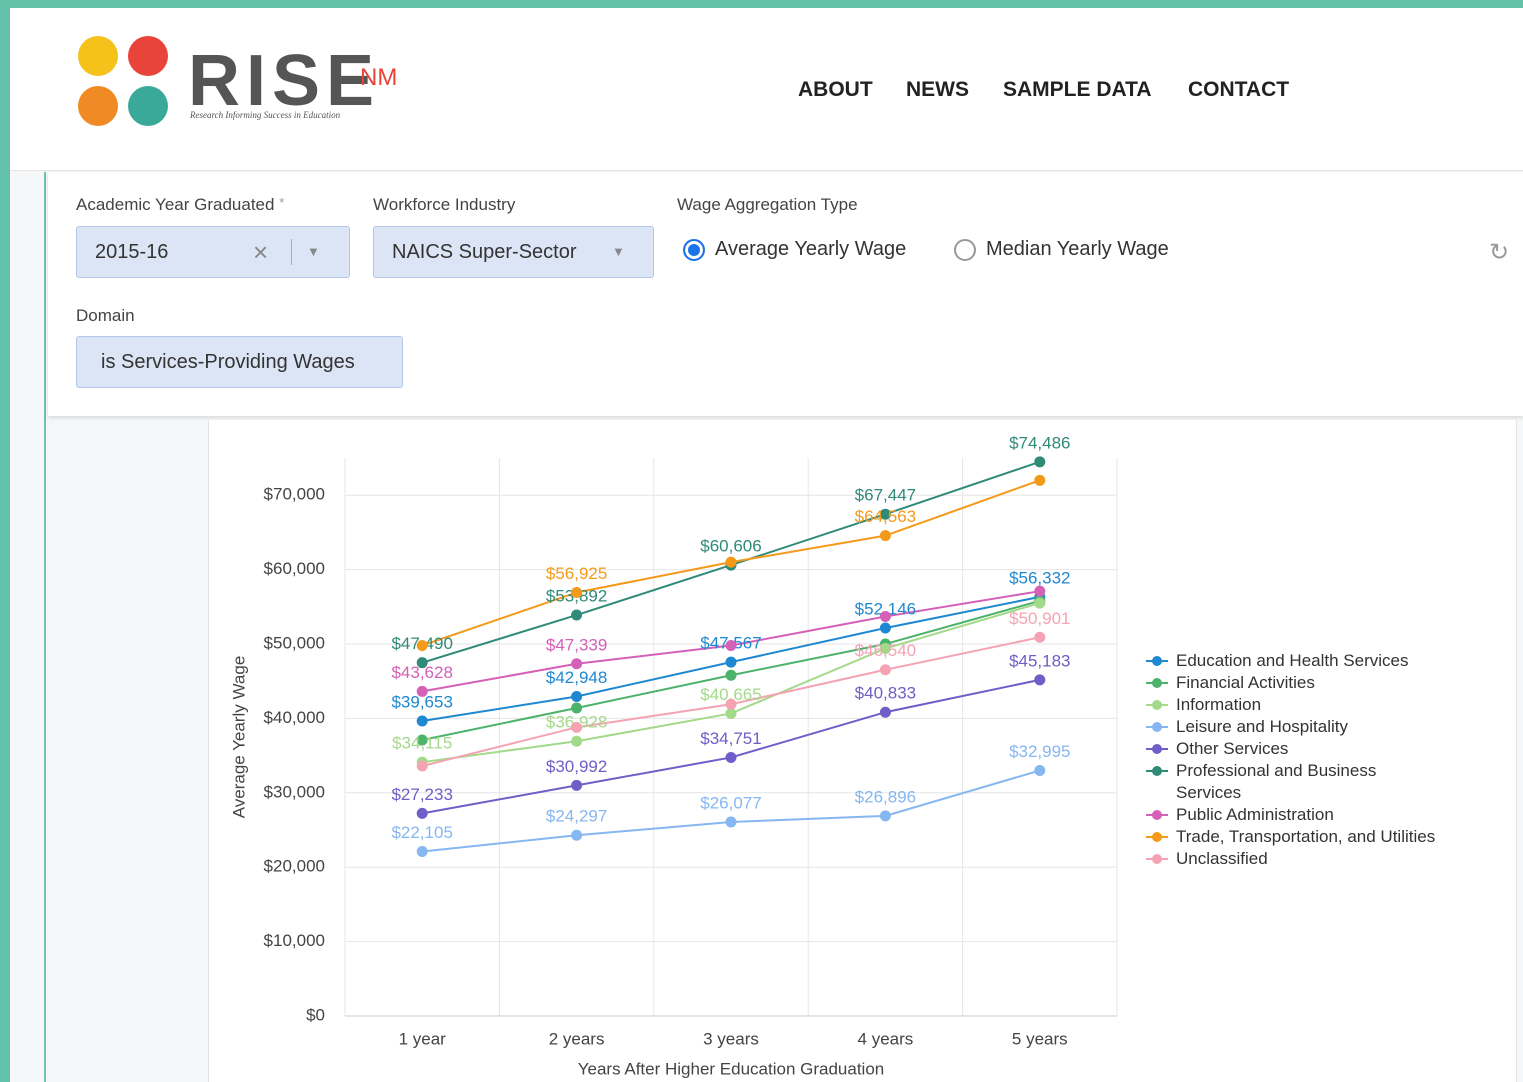 The image size is (1523, 1082). I want to click on nav-link: ABOUT, so click(835, 89).